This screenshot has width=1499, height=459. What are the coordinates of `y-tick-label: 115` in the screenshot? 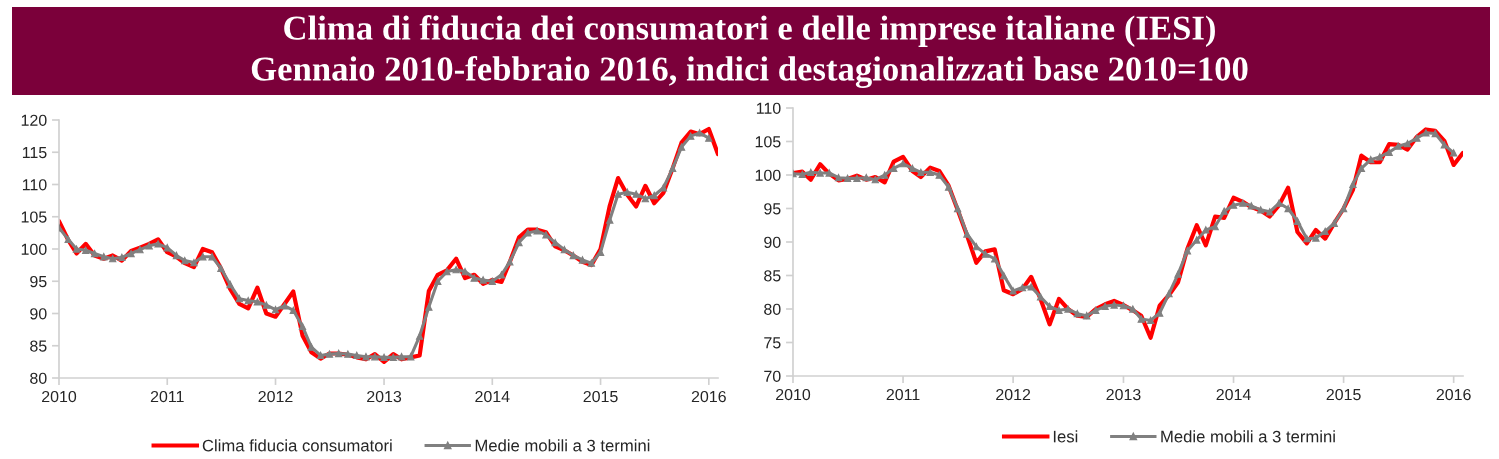 It's located at (34, 153).